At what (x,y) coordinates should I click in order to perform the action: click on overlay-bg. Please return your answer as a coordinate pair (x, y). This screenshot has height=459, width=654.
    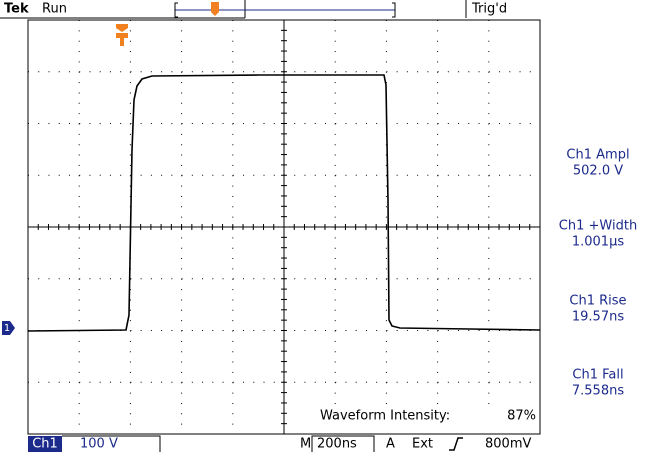
    Looking at the image, I should click on (427, 416).